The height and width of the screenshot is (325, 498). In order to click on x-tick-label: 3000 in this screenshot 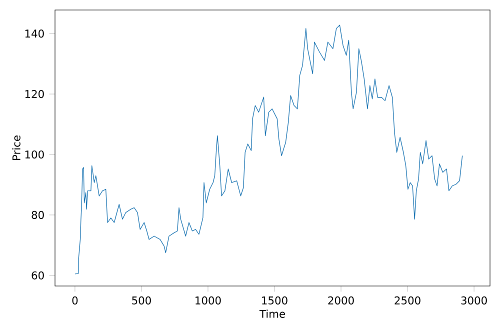, I will do `click(474, 300)`.